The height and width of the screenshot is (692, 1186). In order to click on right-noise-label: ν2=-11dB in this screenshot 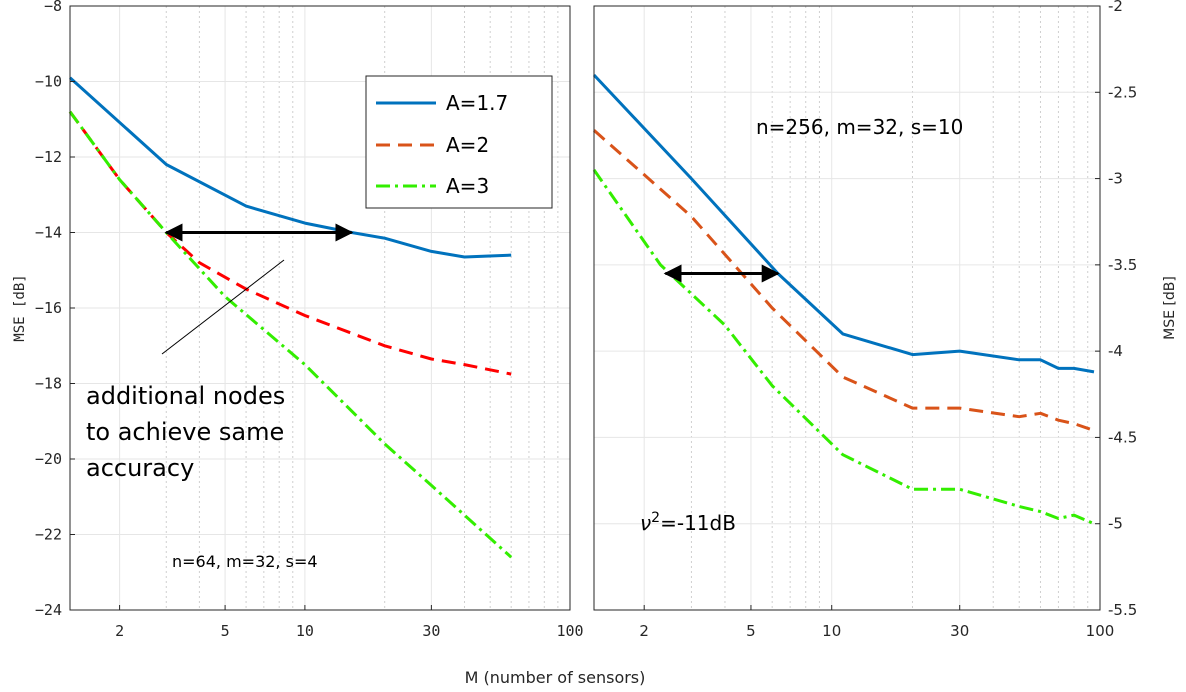, I will do `click(688, 522)`.